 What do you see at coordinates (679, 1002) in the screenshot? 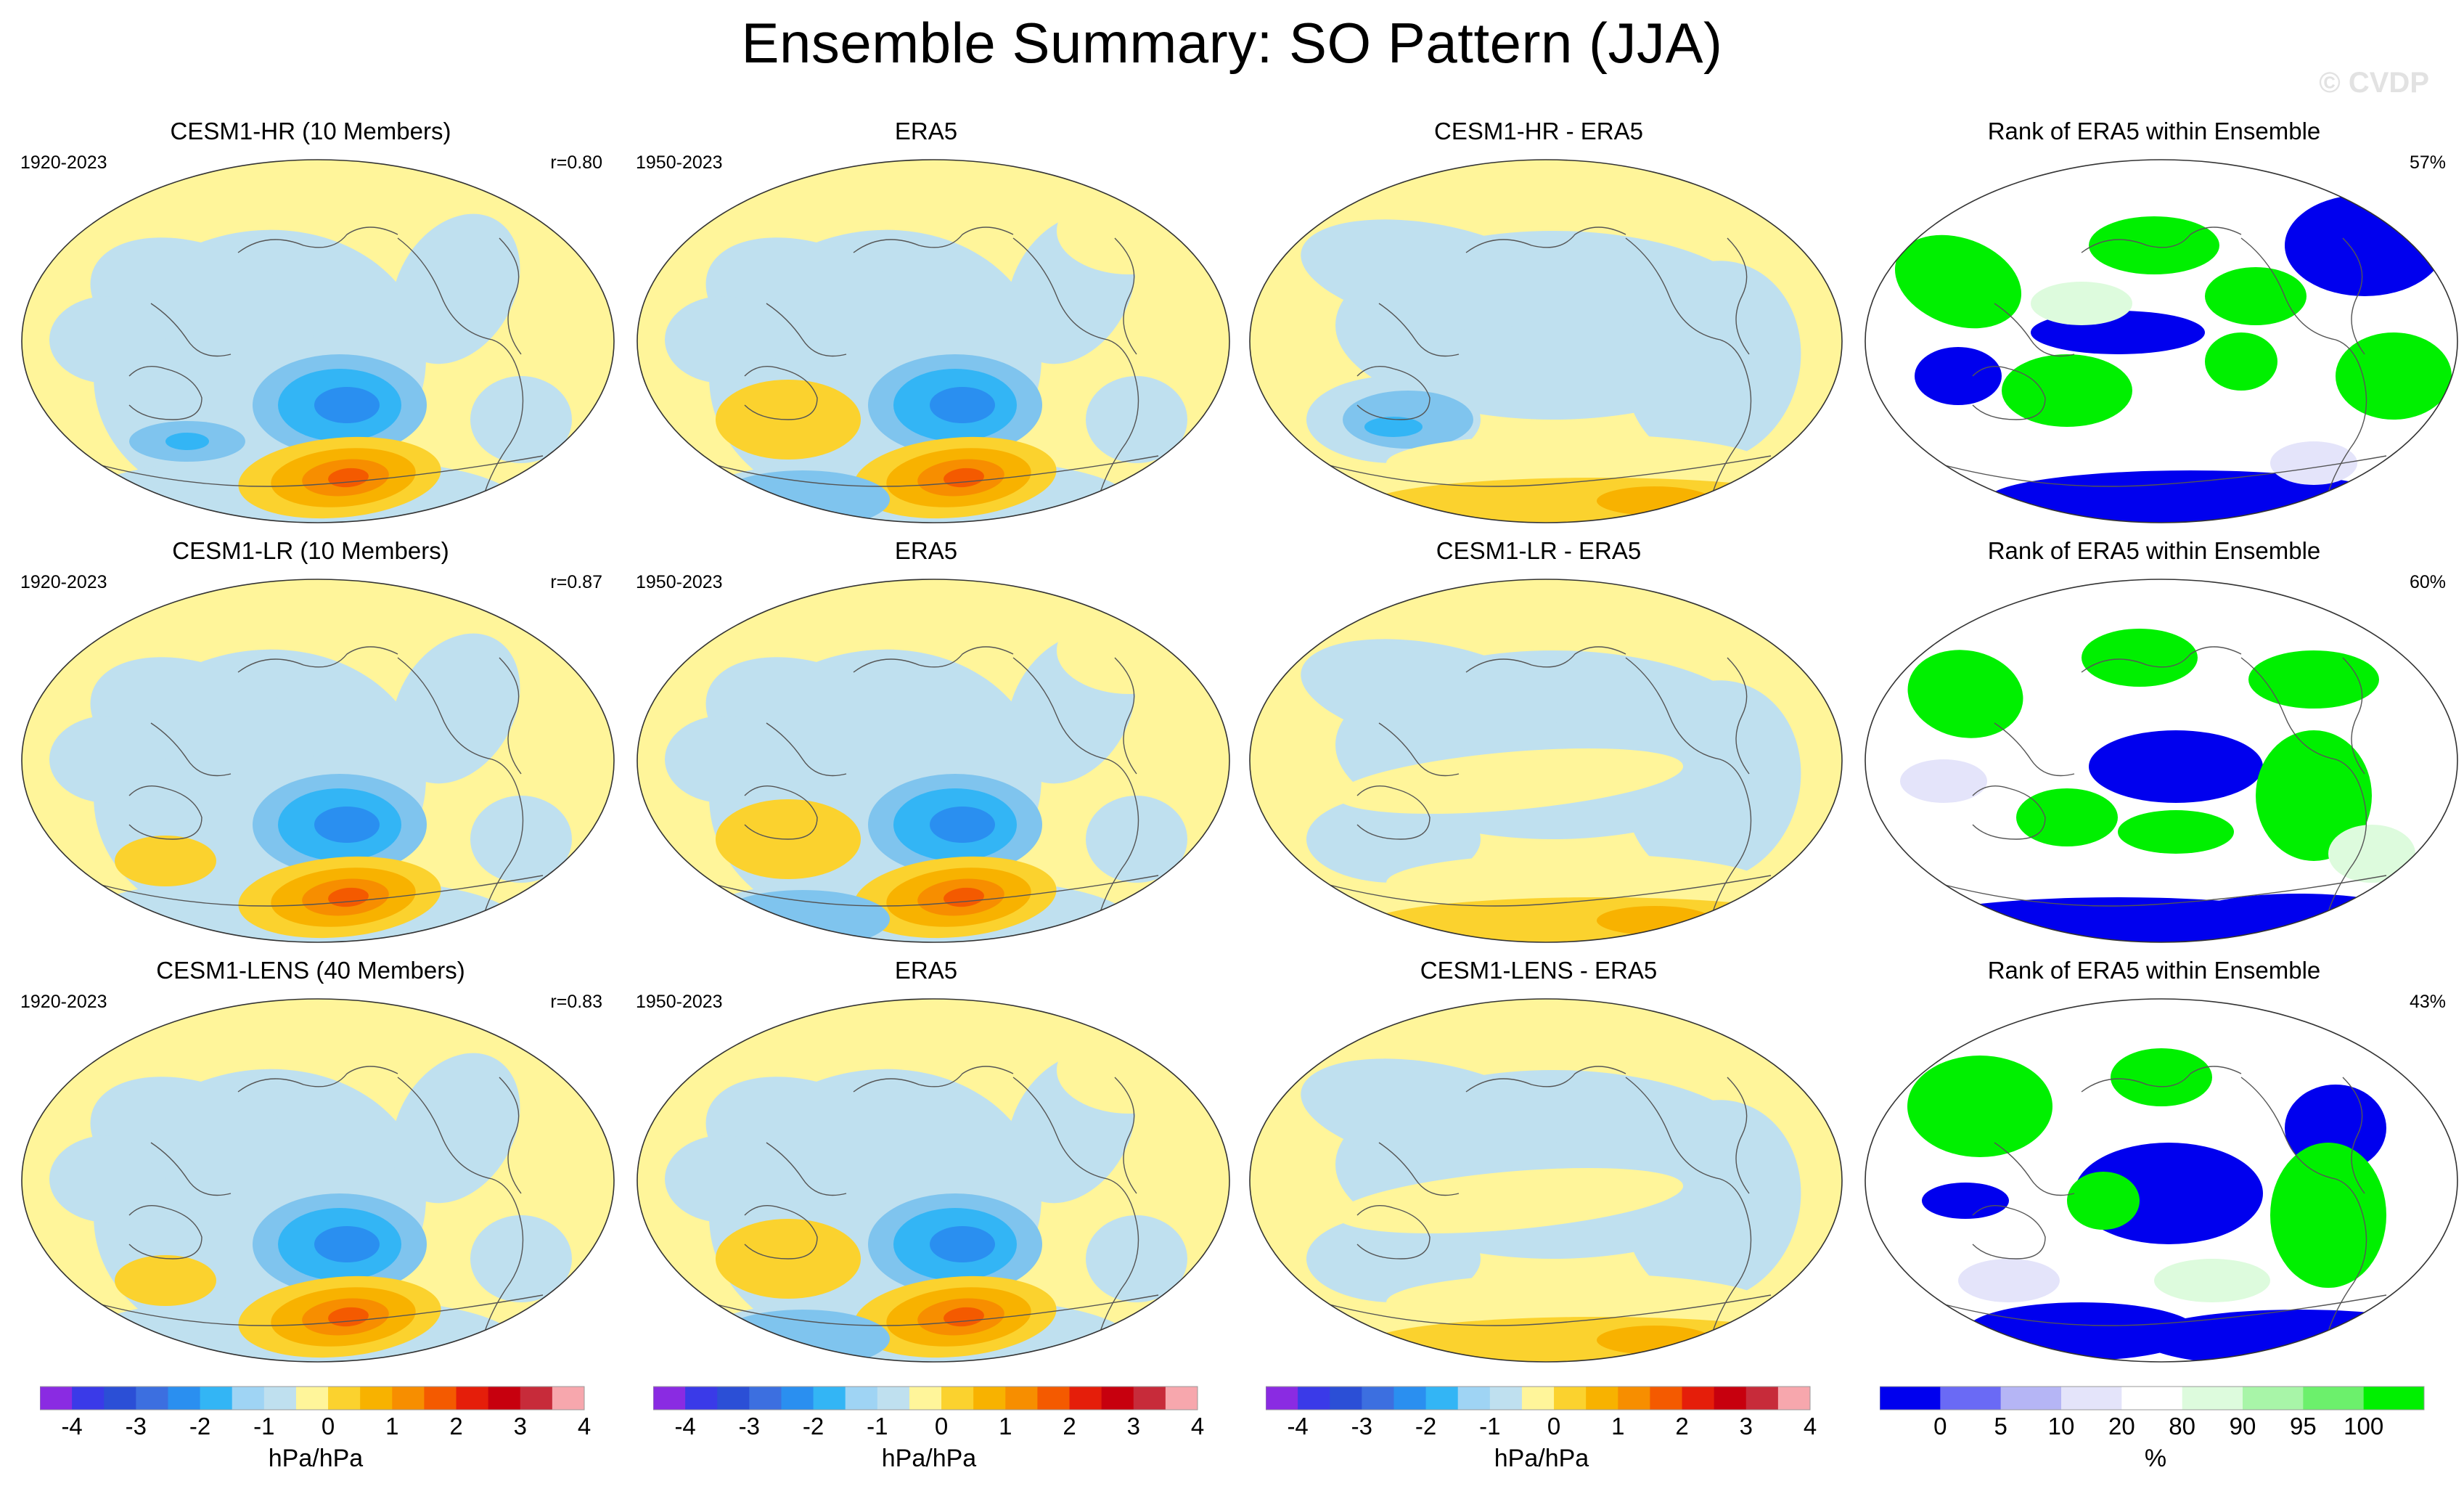
I see `panel-period-label: 1950-2023` at bounding box center [679, 1002].